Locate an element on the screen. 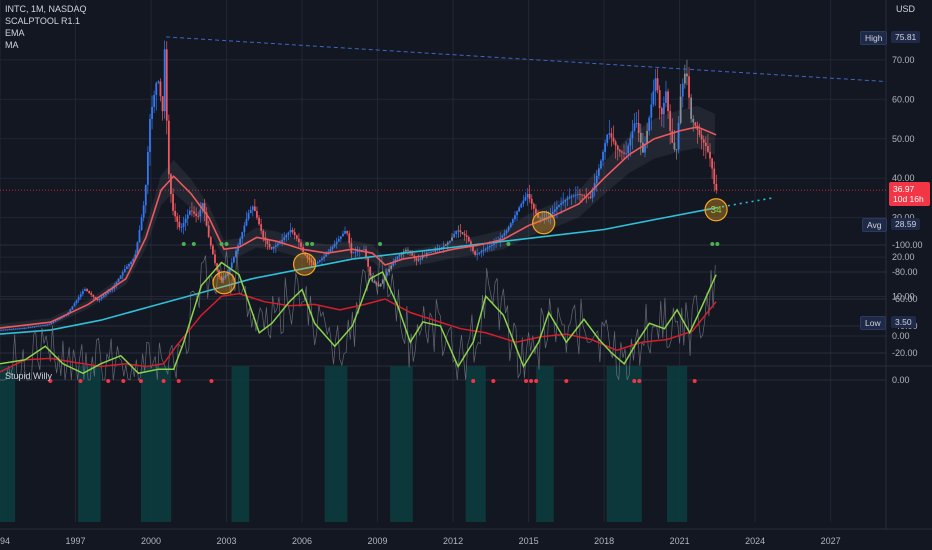  subpane-title: Stupid Willy is located at coordinates (29, 376).